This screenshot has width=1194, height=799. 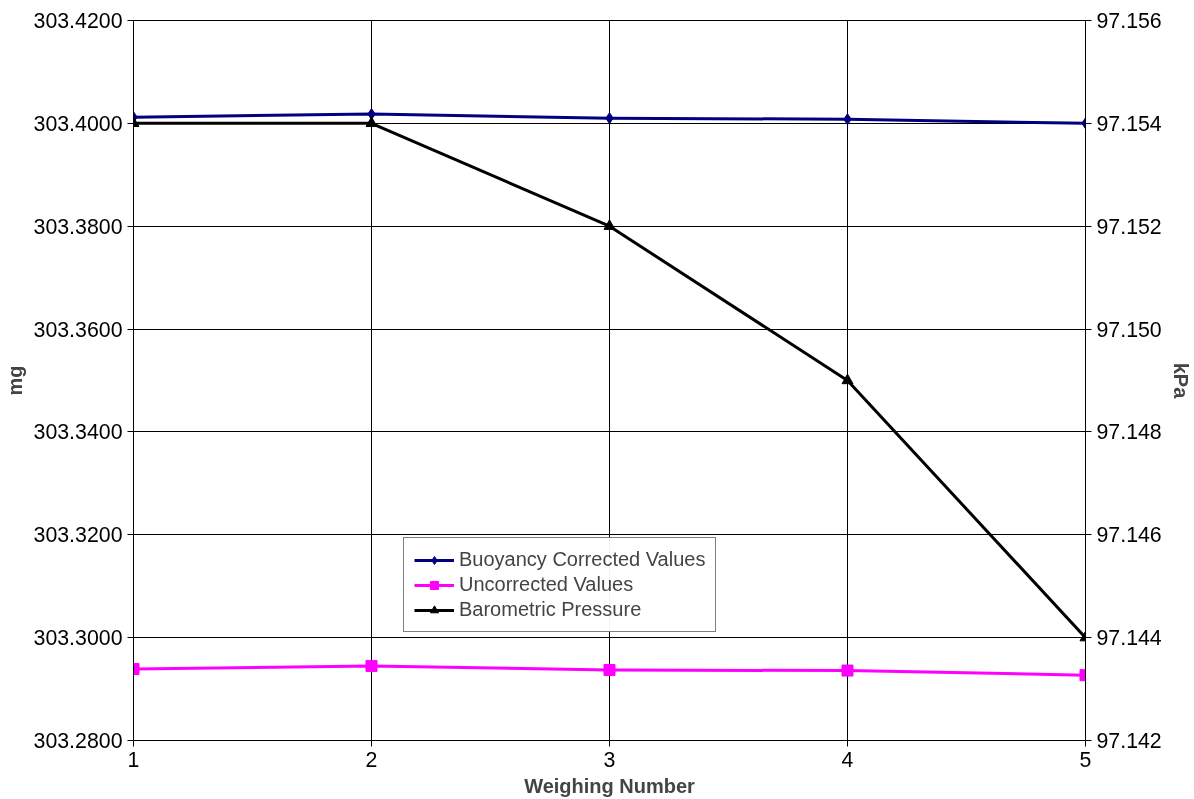 What do you see at coordinates (1129, 638) in the screenshot?
I see `y2-tick-label: 97.144` at bounding box center [1129, 638].